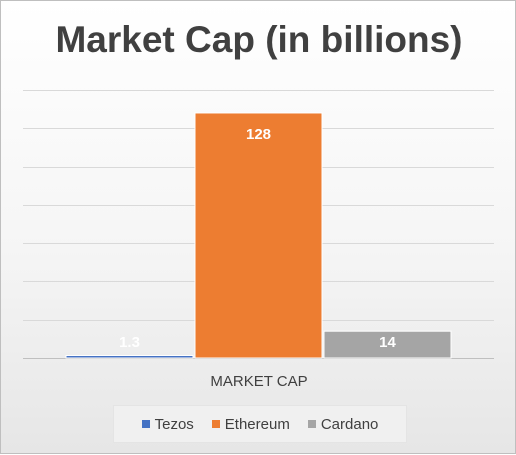 Image resolution: width=516 pixels, height=455 pixels. I want to click on legend: Tezos Ethereum Cardano, so click(260, 424).